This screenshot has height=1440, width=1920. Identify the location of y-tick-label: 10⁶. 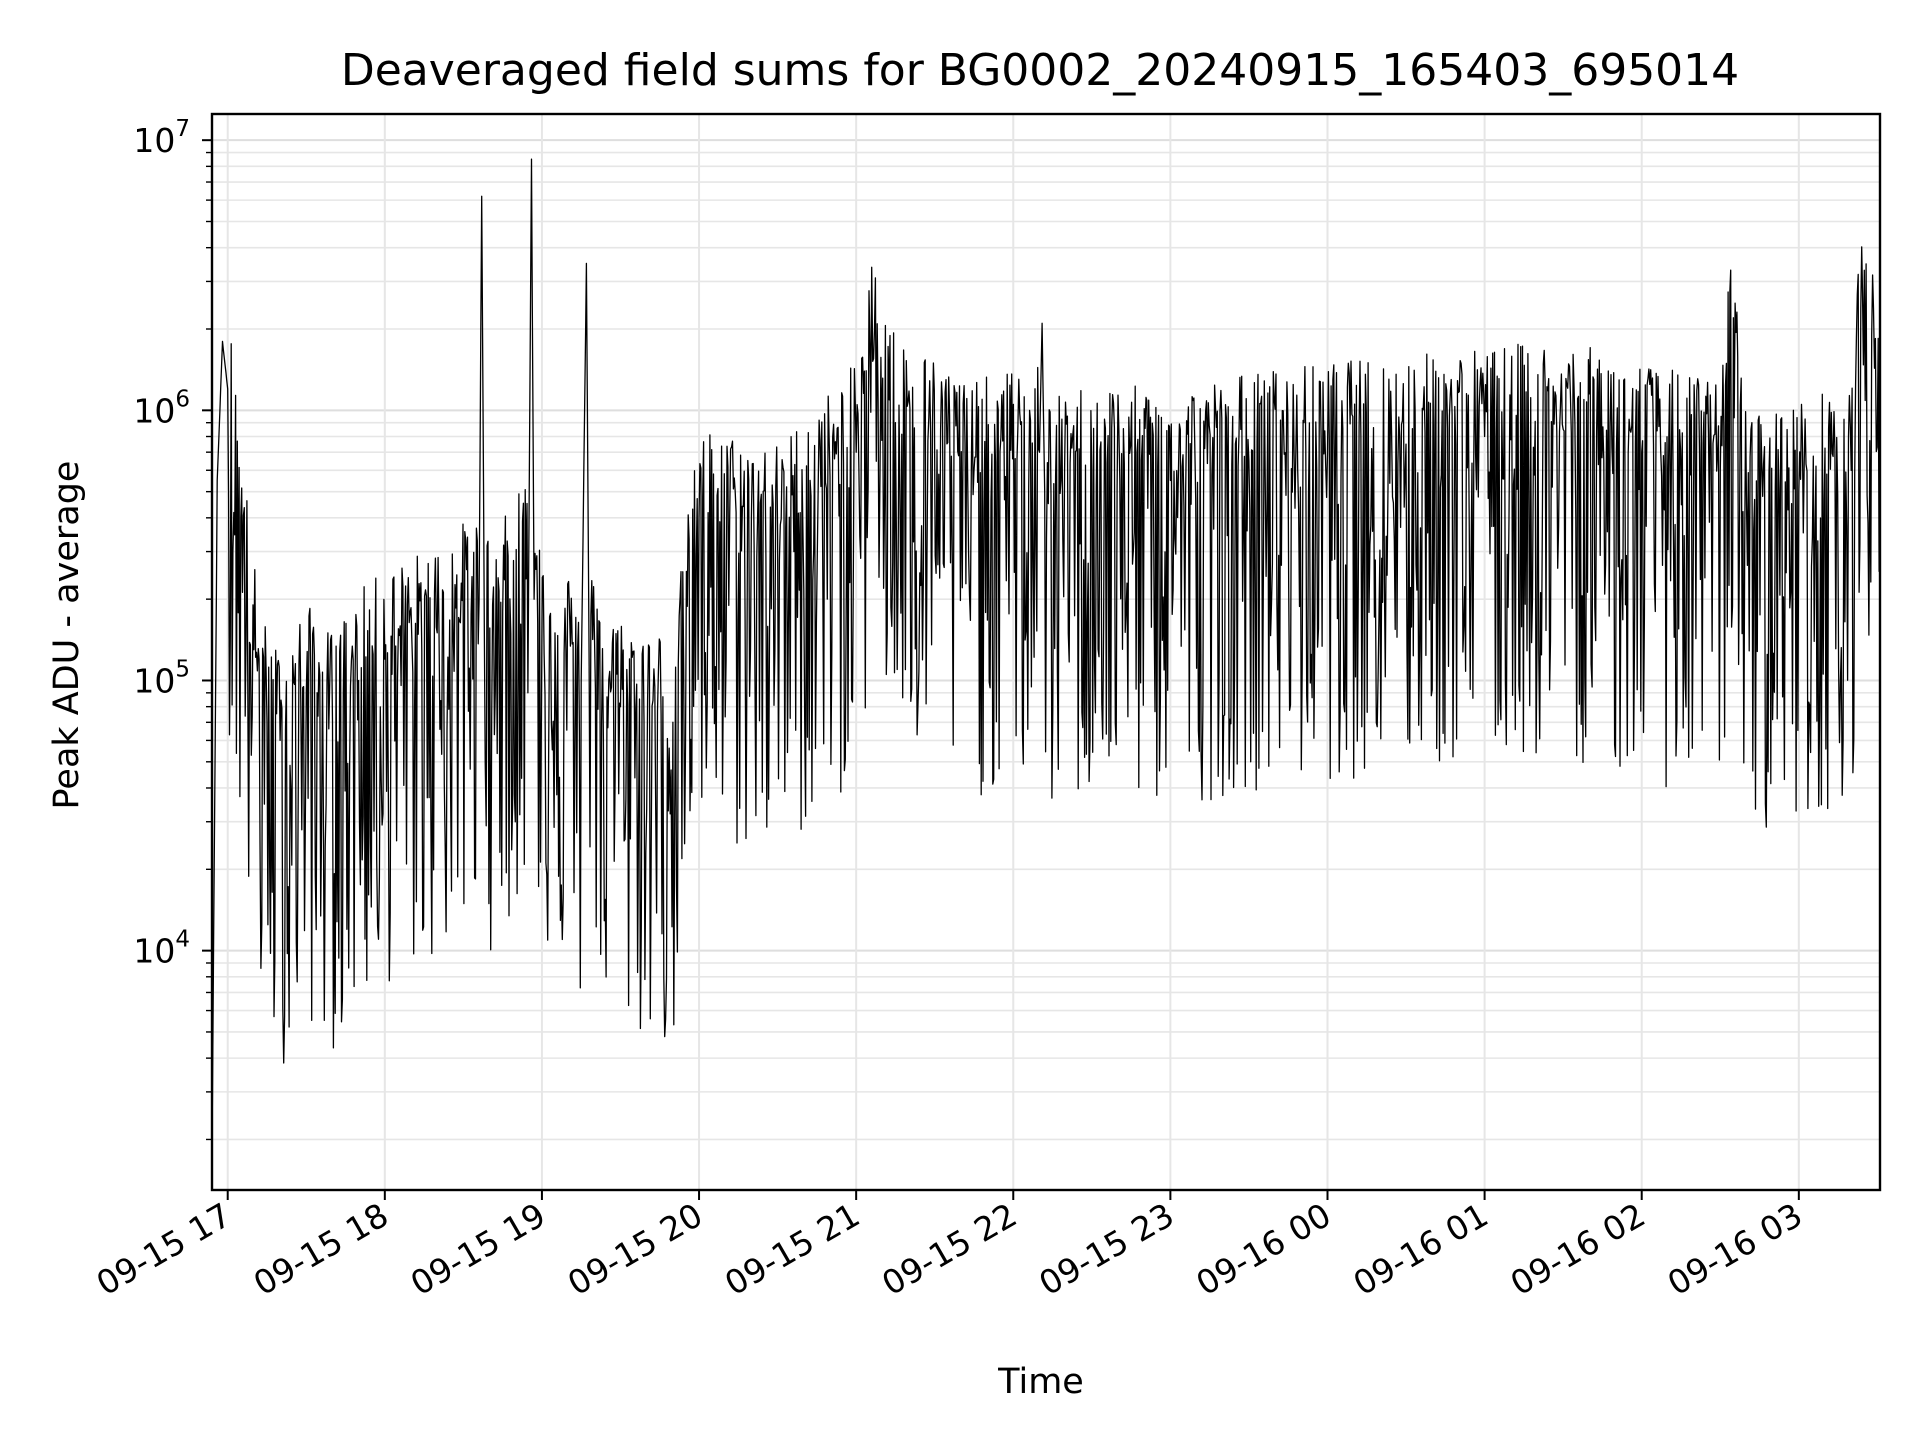
(161, 408).